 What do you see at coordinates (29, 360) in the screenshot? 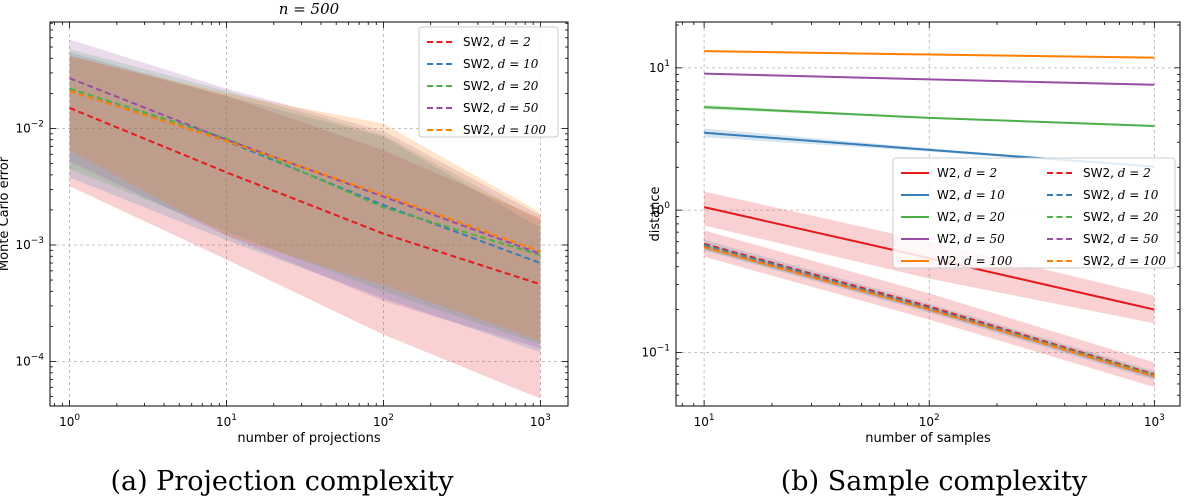
I see `y-tick-label: 10⁻⁴` at bounding box center [29, 360].